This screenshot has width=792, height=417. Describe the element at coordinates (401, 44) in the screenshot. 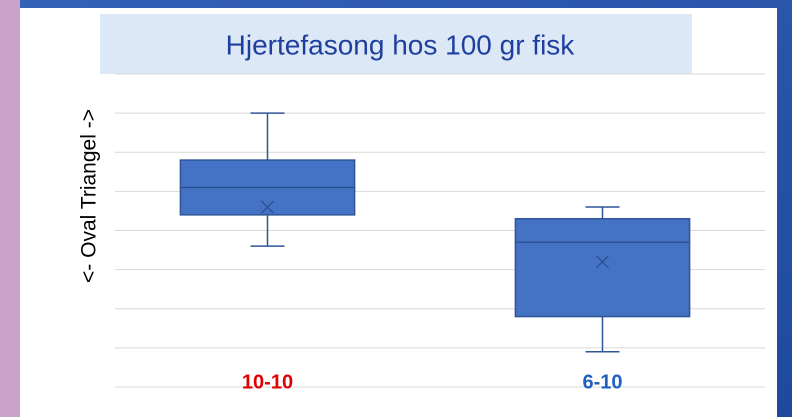

I see `chart-title: Hjertefasong hos 100 gr fisk` at that location.